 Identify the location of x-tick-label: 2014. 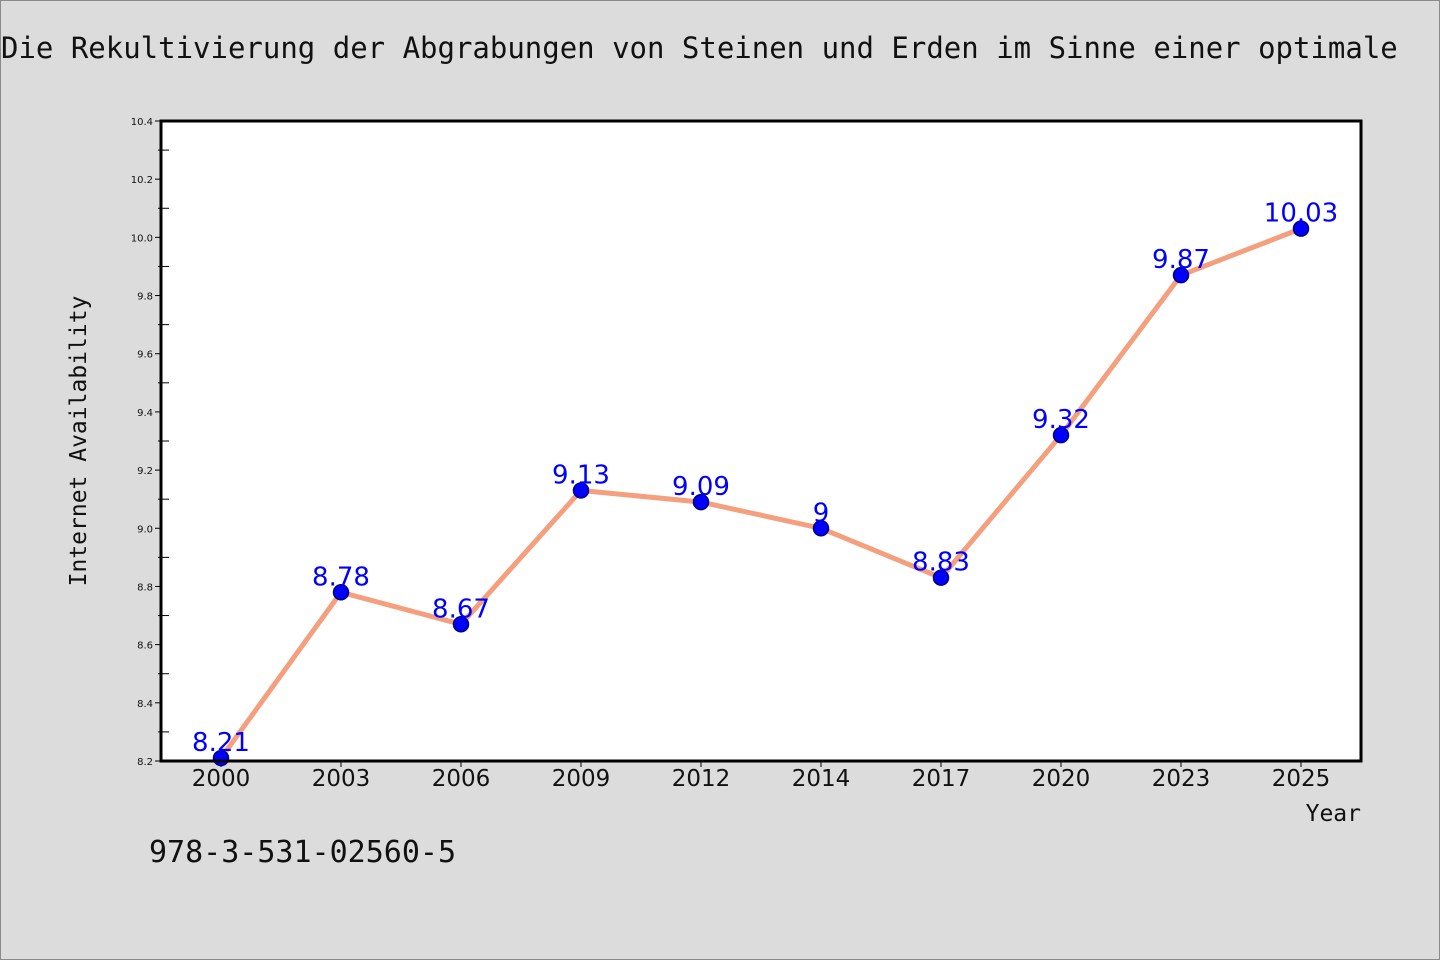
(821, 779).